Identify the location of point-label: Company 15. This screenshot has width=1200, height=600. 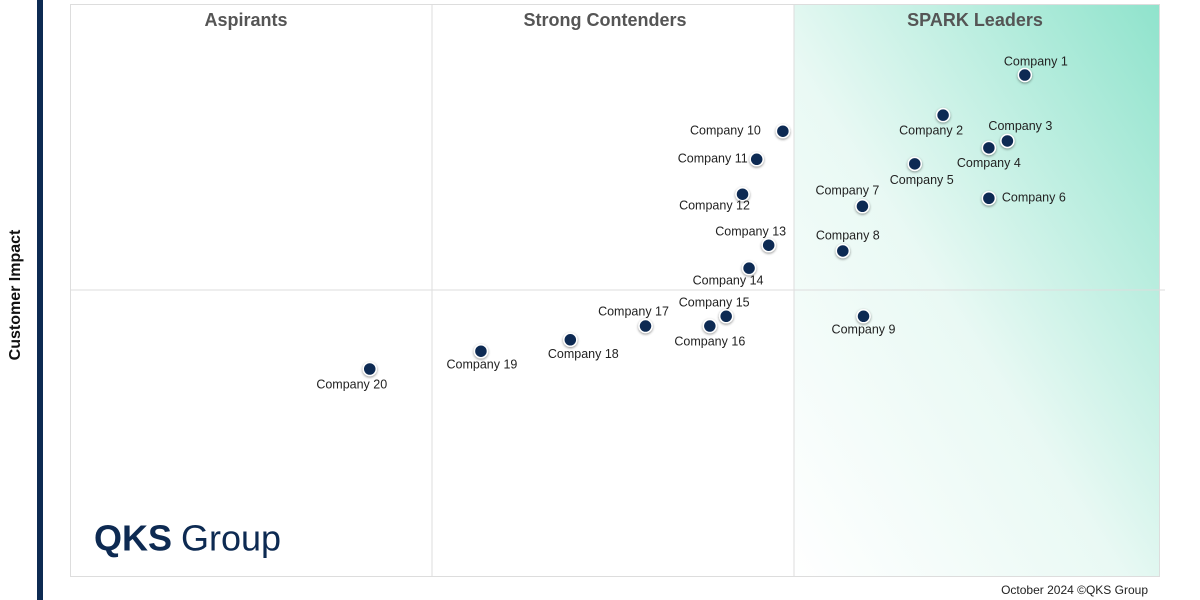
(714, 303).